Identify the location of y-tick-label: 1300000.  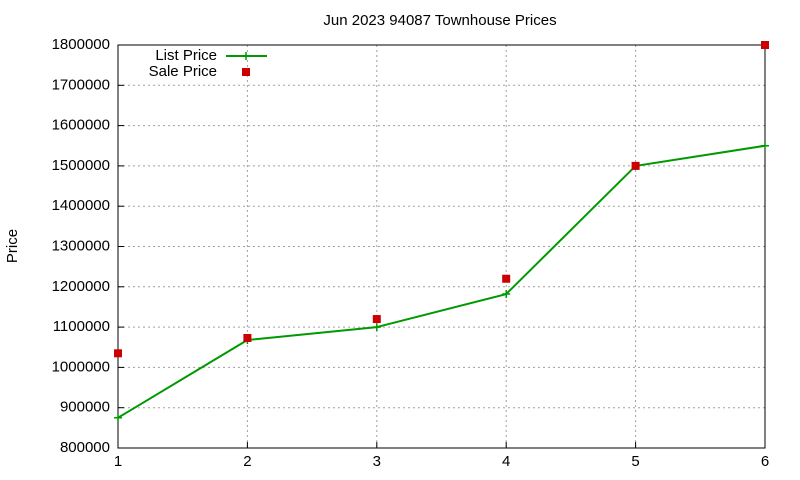
(81, 245).